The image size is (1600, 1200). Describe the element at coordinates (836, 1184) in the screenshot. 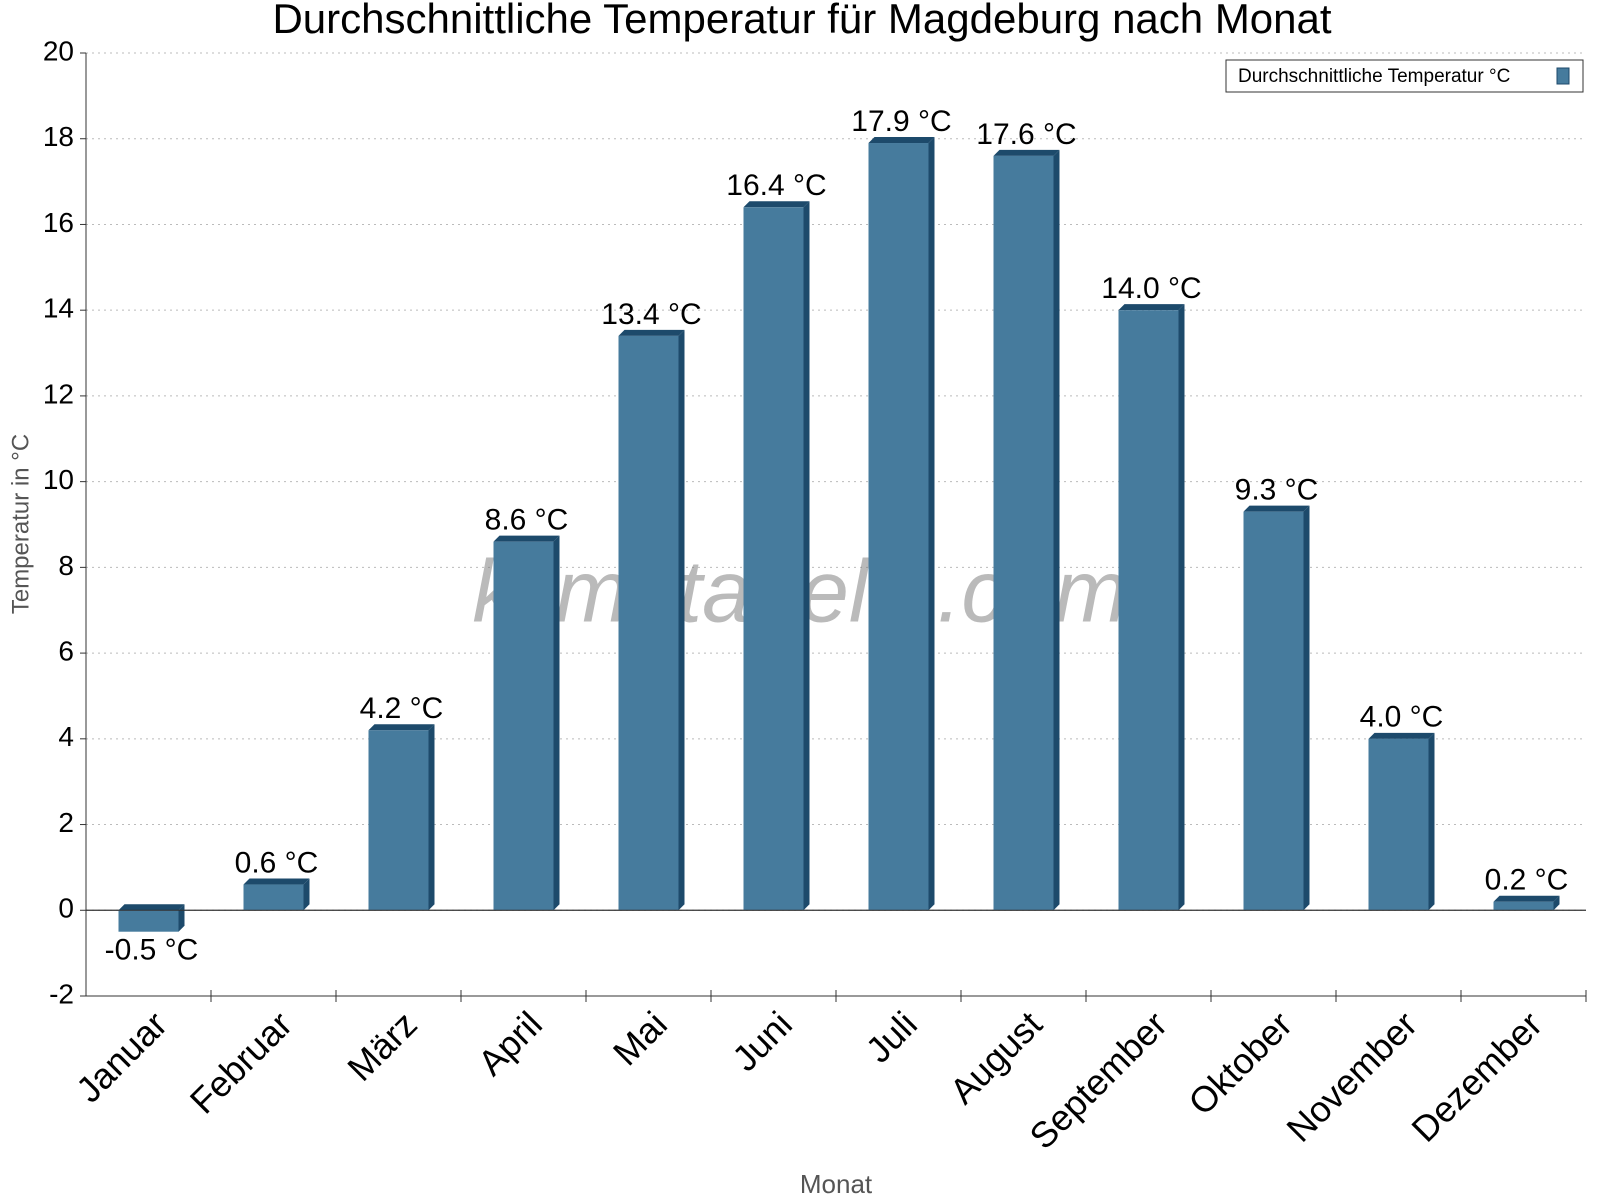

I see `x-axis-label: Monat` at that location.